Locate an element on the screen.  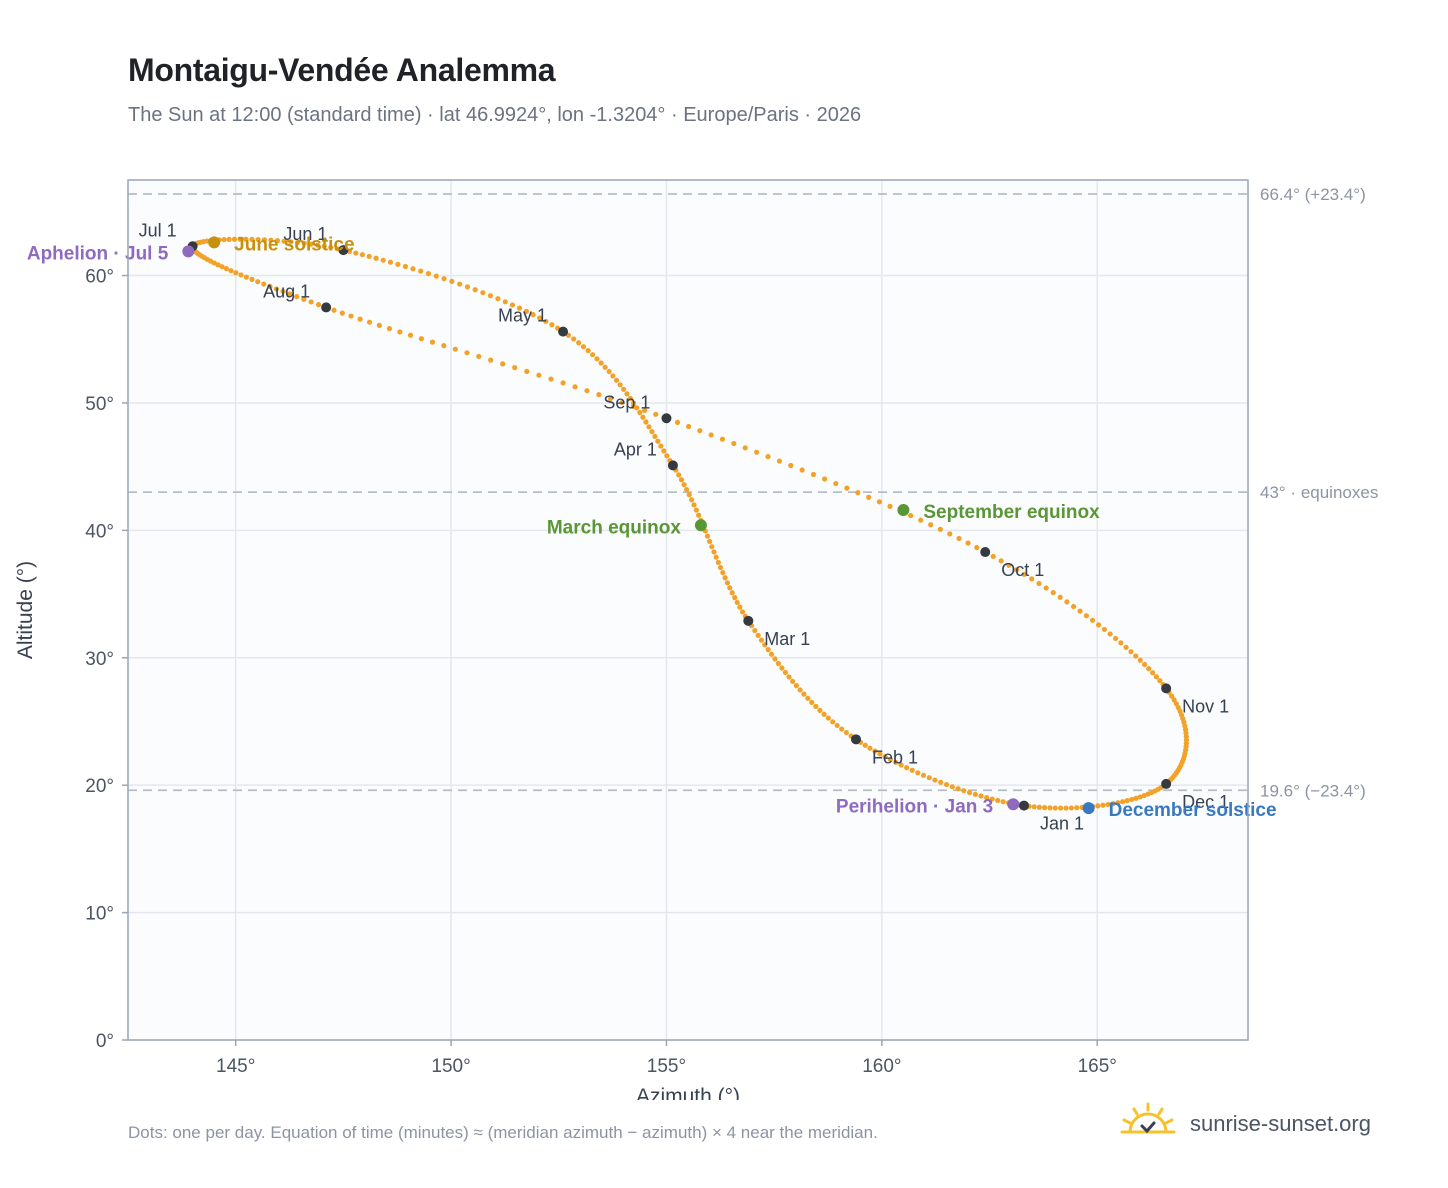
month-marker-label: Sep 1 is located at coordinates (626, 402).